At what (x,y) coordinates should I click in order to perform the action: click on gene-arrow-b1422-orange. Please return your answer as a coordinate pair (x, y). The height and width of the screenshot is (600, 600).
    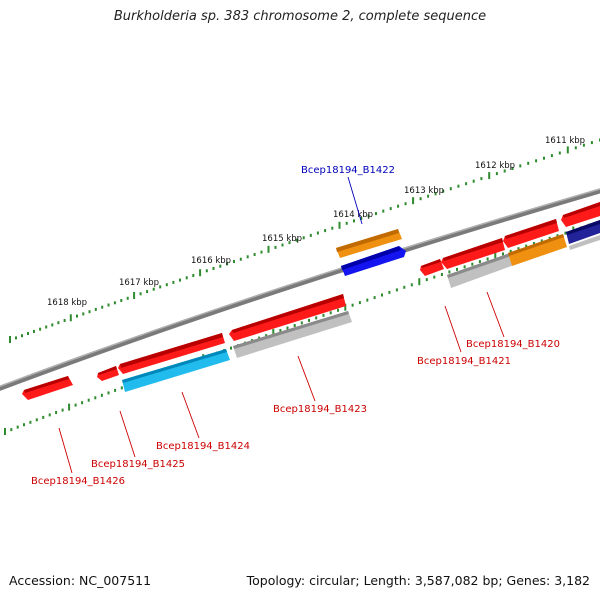
    Looking at the image, I should click on (369, 243).